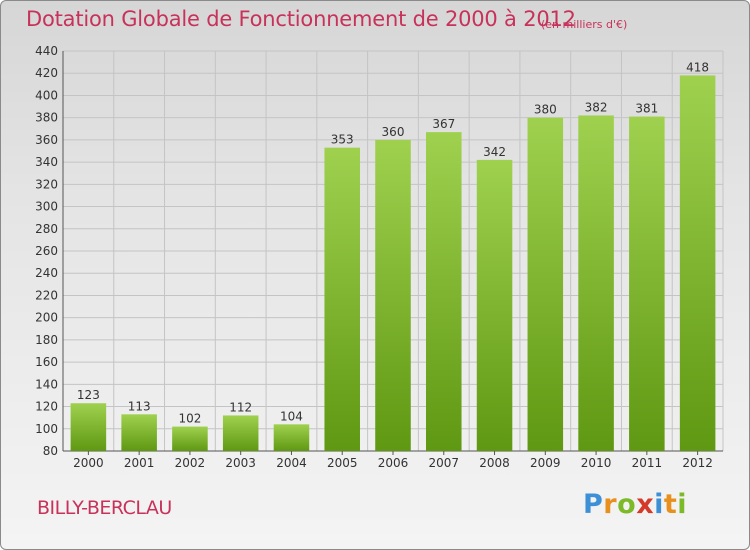 The width and height of the screenshot is (750, 550). What do you see at coordinates (443, 463) in the screenshot?
I see `x-tick-label: 2007` at bounding box center [443, 463].